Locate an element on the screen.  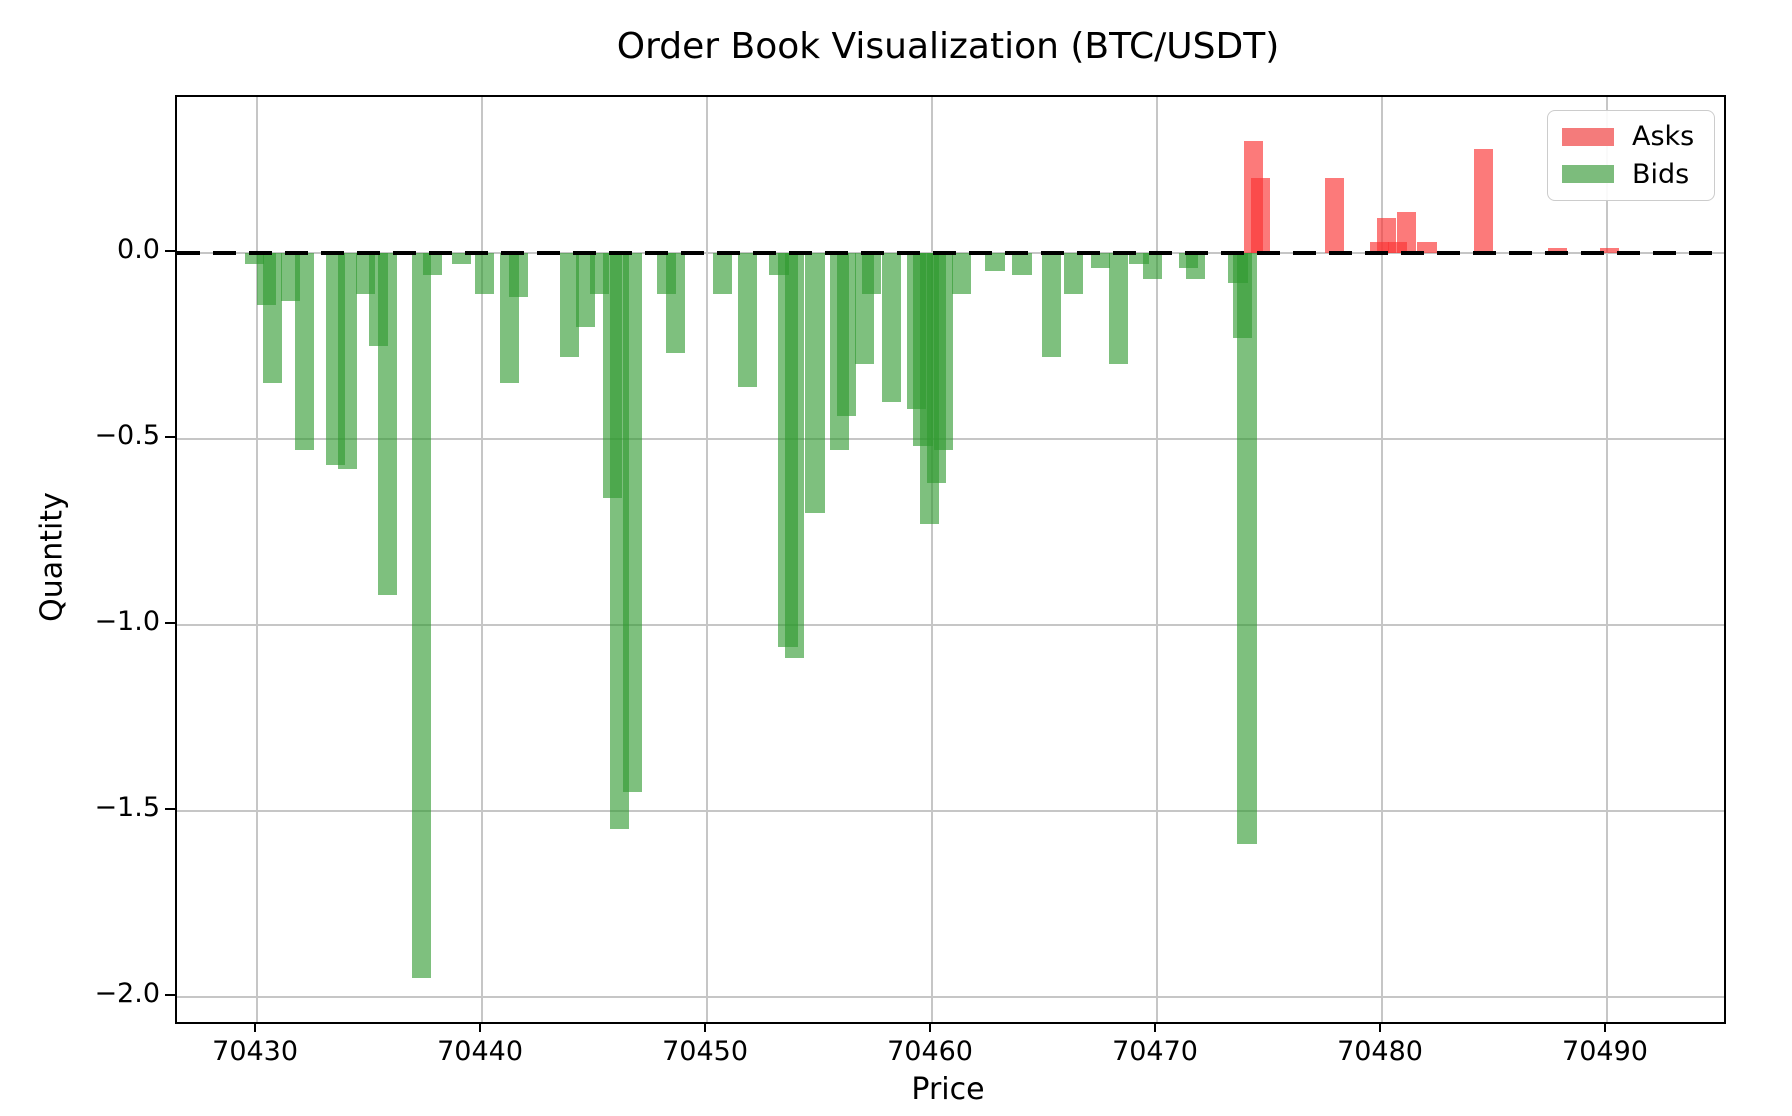
x-tick-label: 70480 is located at coordinates (1380, 1051).